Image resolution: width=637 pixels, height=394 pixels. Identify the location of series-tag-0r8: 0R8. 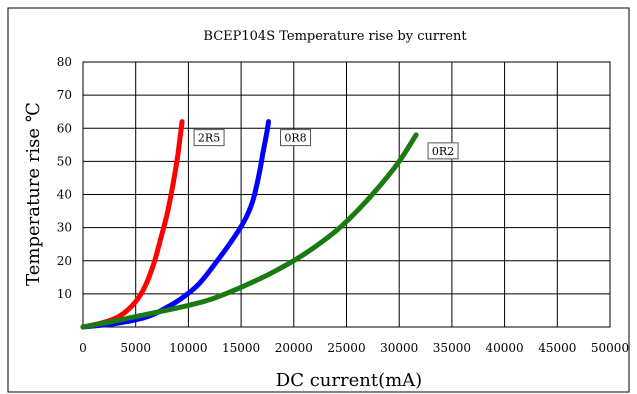
(296, 138).